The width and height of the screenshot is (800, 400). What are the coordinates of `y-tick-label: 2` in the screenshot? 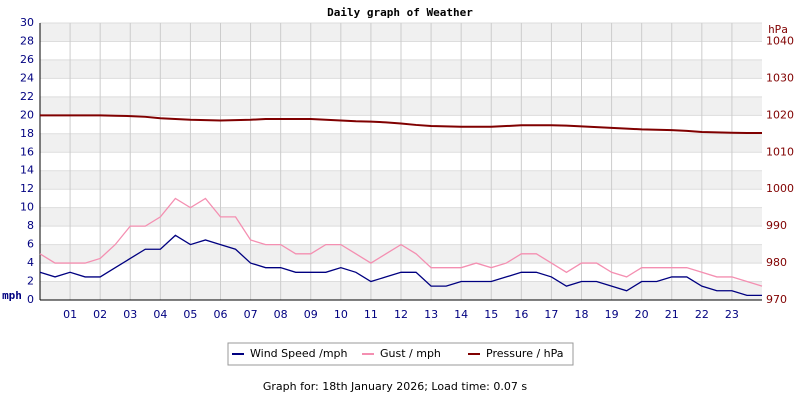 It's located at (30, 281).